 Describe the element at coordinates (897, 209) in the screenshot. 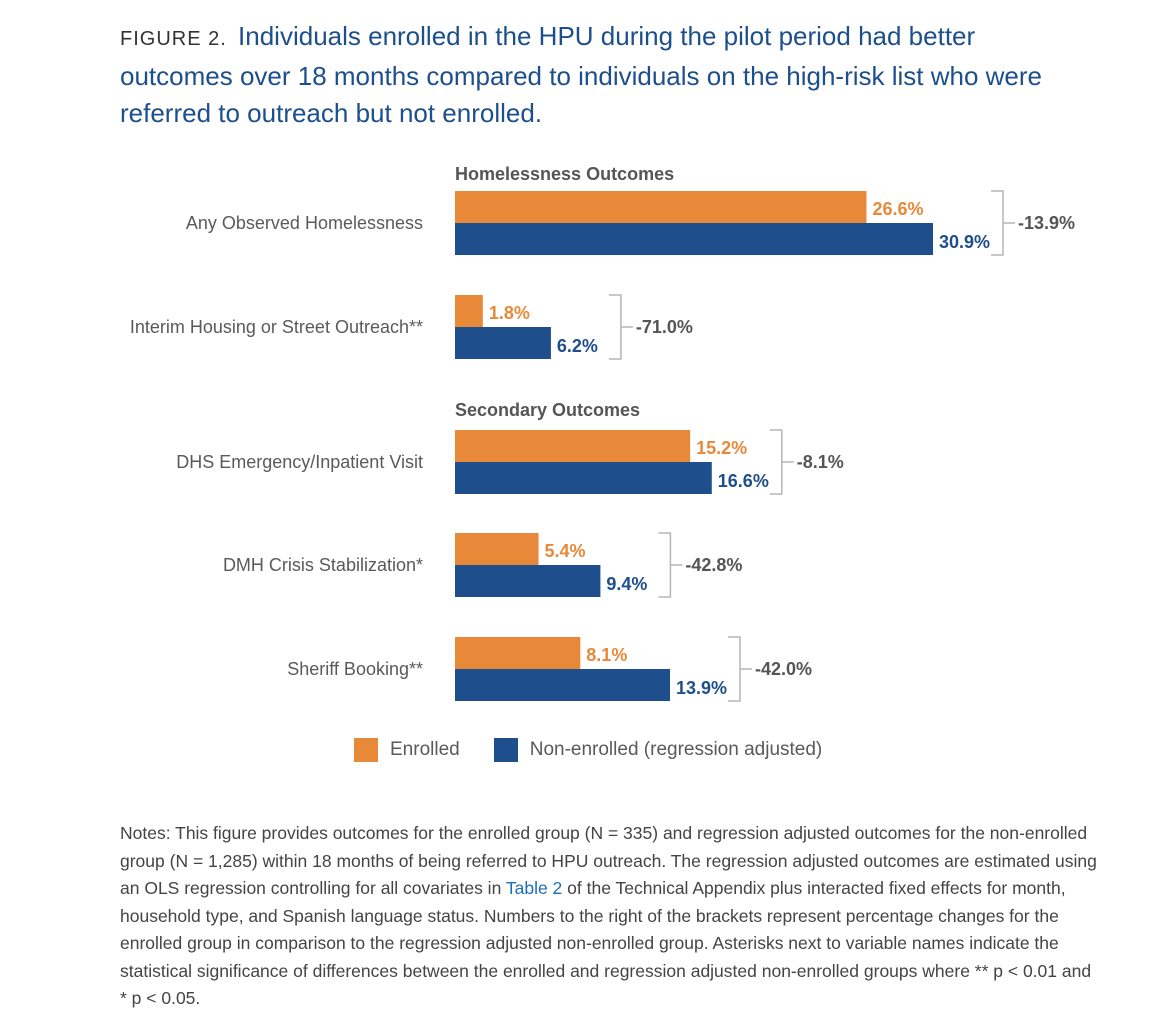

I see `value-label-enrolled: 26.6%` at that location.